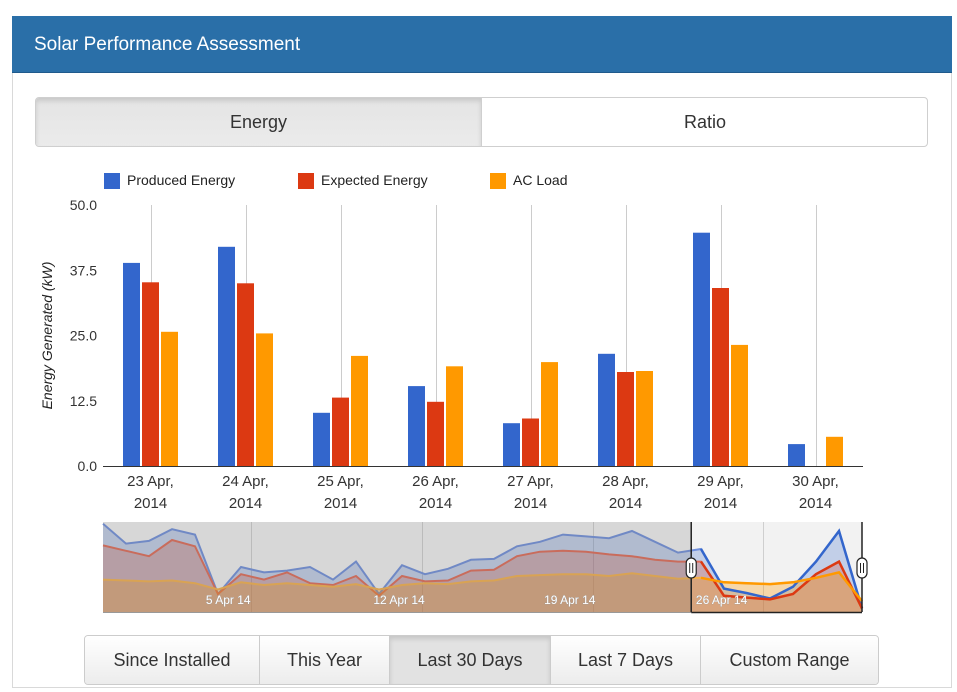 The height and width of the screenshot is (692, 957). I want to click on legend-swatch-produced, so click(112, 181).